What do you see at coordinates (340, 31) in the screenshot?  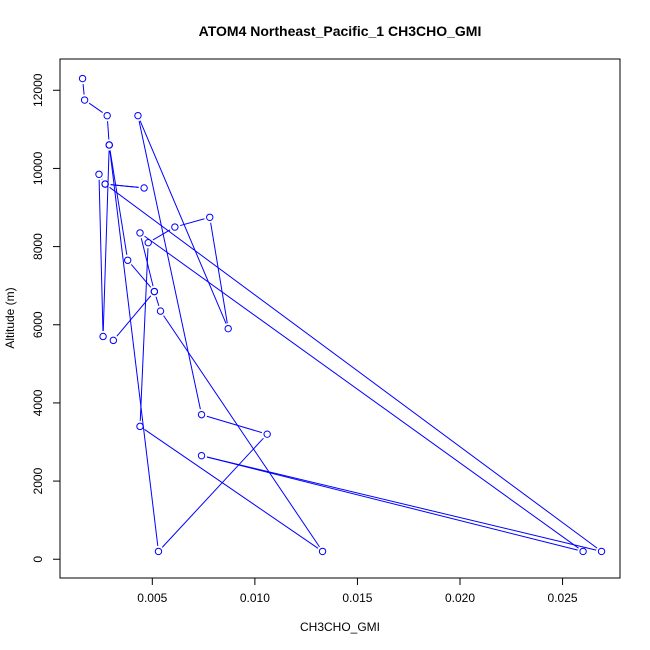 I see `chart-title: ATOM4 Northeast_Pacific_1 CH3CHO_GMI` at bounding box center [340, 31].